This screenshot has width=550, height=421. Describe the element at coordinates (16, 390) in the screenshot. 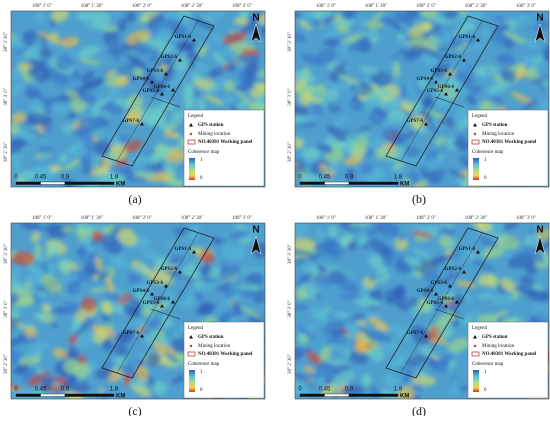

I see `scale-label: 0` at that location.